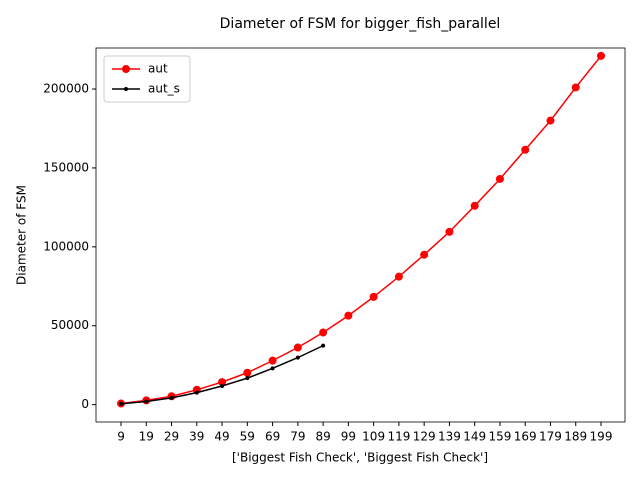 This screenshot has height=480, width=640. I want to click on y-axis-label: Diameter of FSM, so click(22, 235).